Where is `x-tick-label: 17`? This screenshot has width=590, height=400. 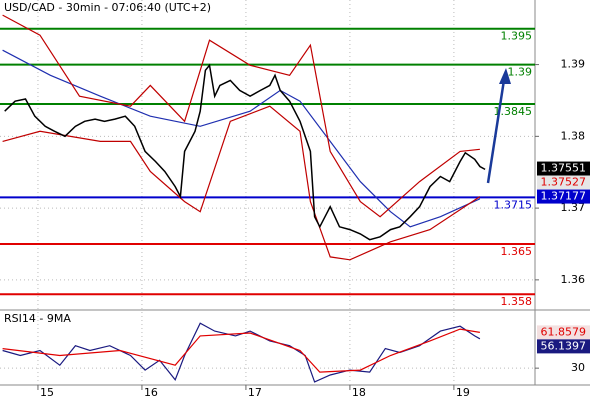
x-tick-label: 17 is located at coordinates (255, 392).